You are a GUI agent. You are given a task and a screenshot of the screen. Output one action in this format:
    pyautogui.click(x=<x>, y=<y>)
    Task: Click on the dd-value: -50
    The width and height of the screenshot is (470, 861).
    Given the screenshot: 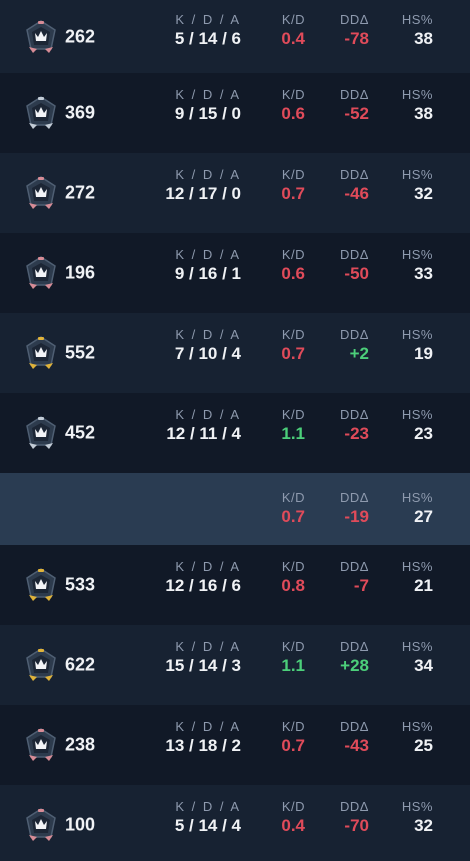 What is the action you would take?
    pyautogui.click(x=356, y=273)
    